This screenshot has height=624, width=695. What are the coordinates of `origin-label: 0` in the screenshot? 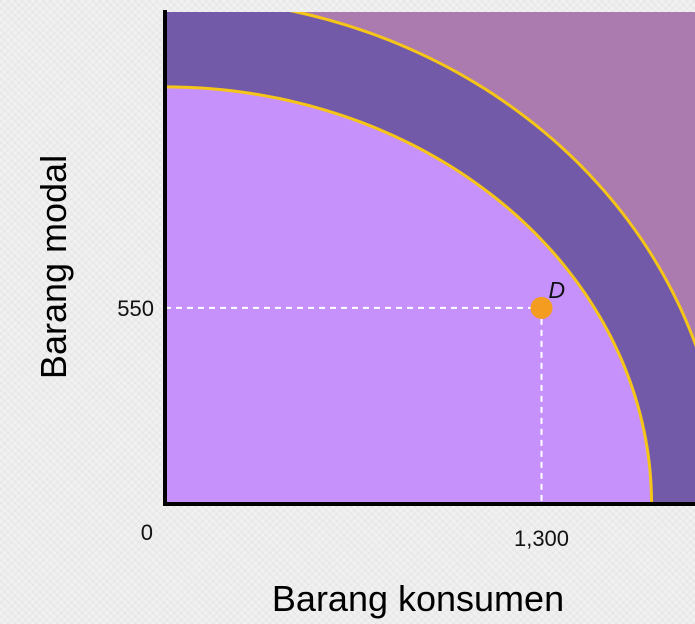 It's located at (147, 532).